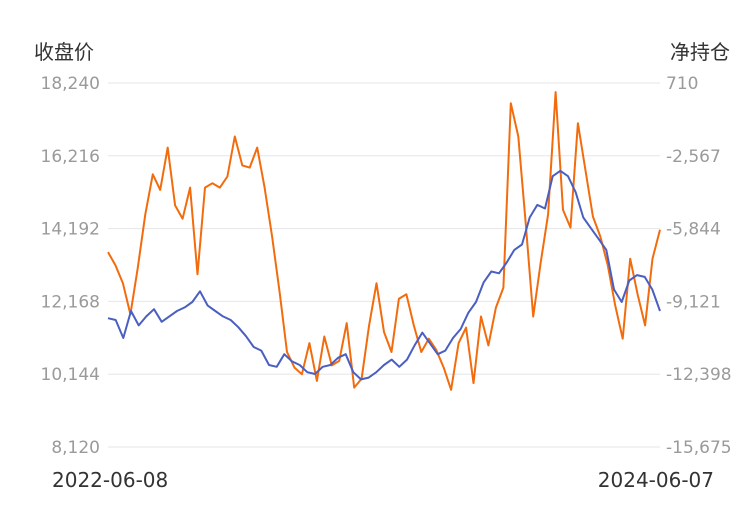  I want to click on left-axis-title: 收盘价, so click(64, 52).